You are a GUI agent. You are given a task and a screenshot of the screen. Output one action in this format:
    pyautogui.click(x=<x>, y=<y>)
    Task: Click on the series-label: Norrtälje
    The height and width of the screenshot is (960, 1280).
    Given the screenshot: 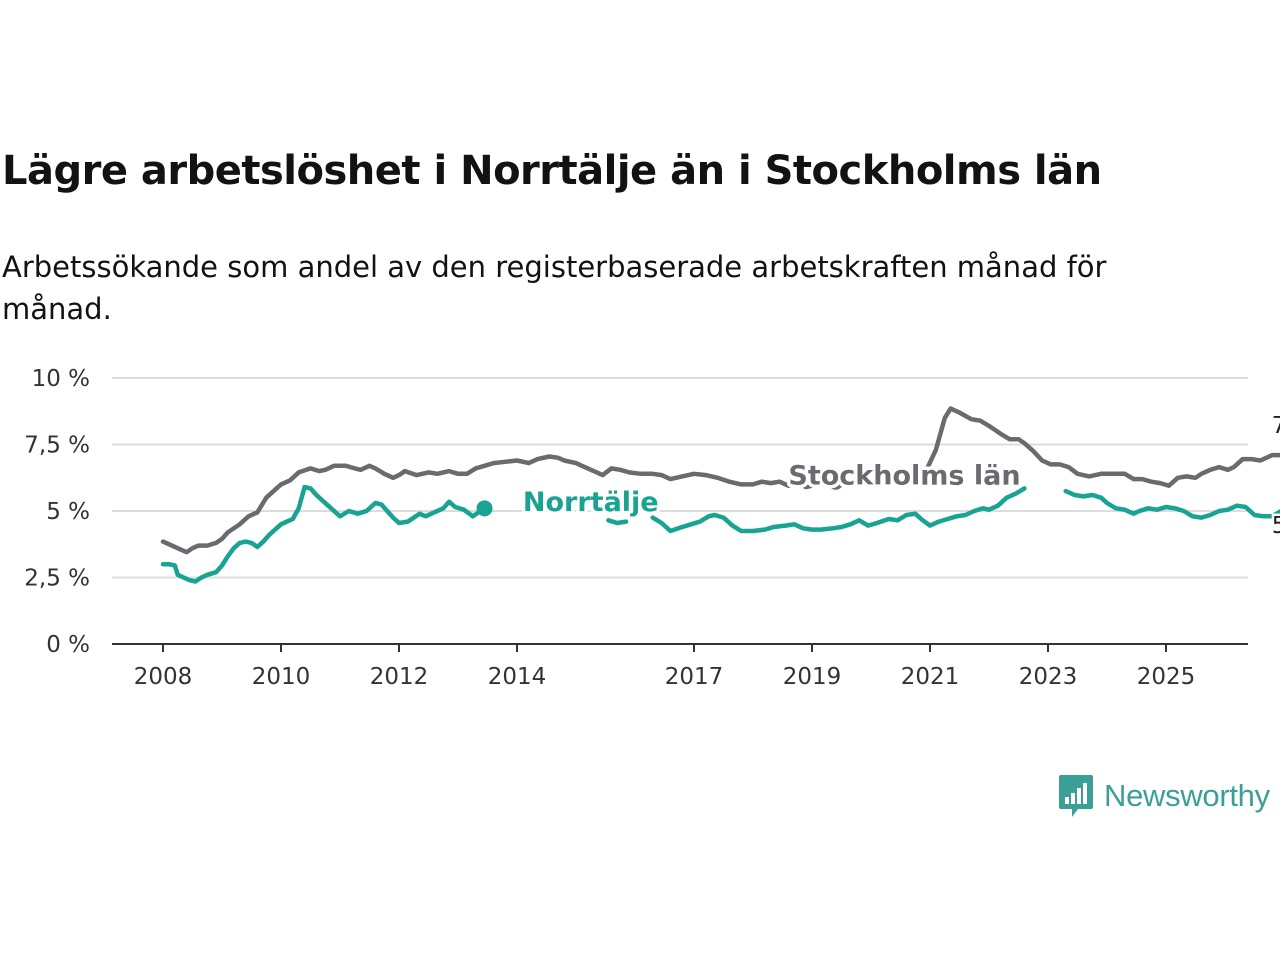 What is the action you would take?
    pyautogui.click(x=591, y=502)
    